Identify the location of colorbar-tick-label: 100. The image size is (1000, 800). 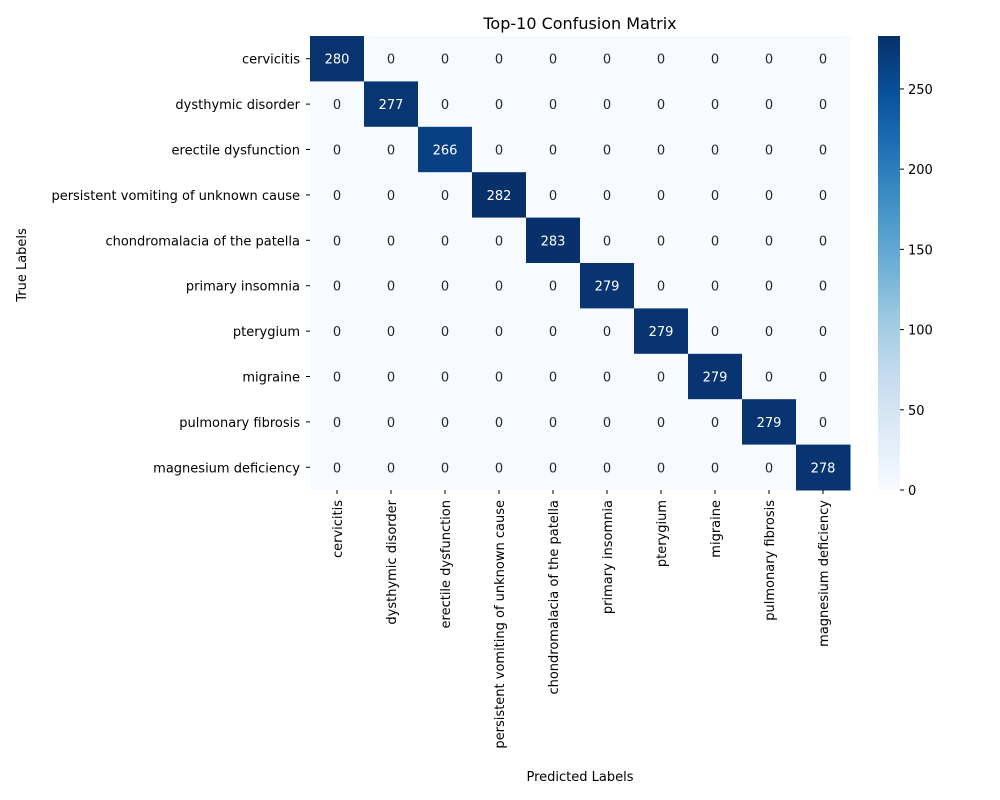
(920, 331).